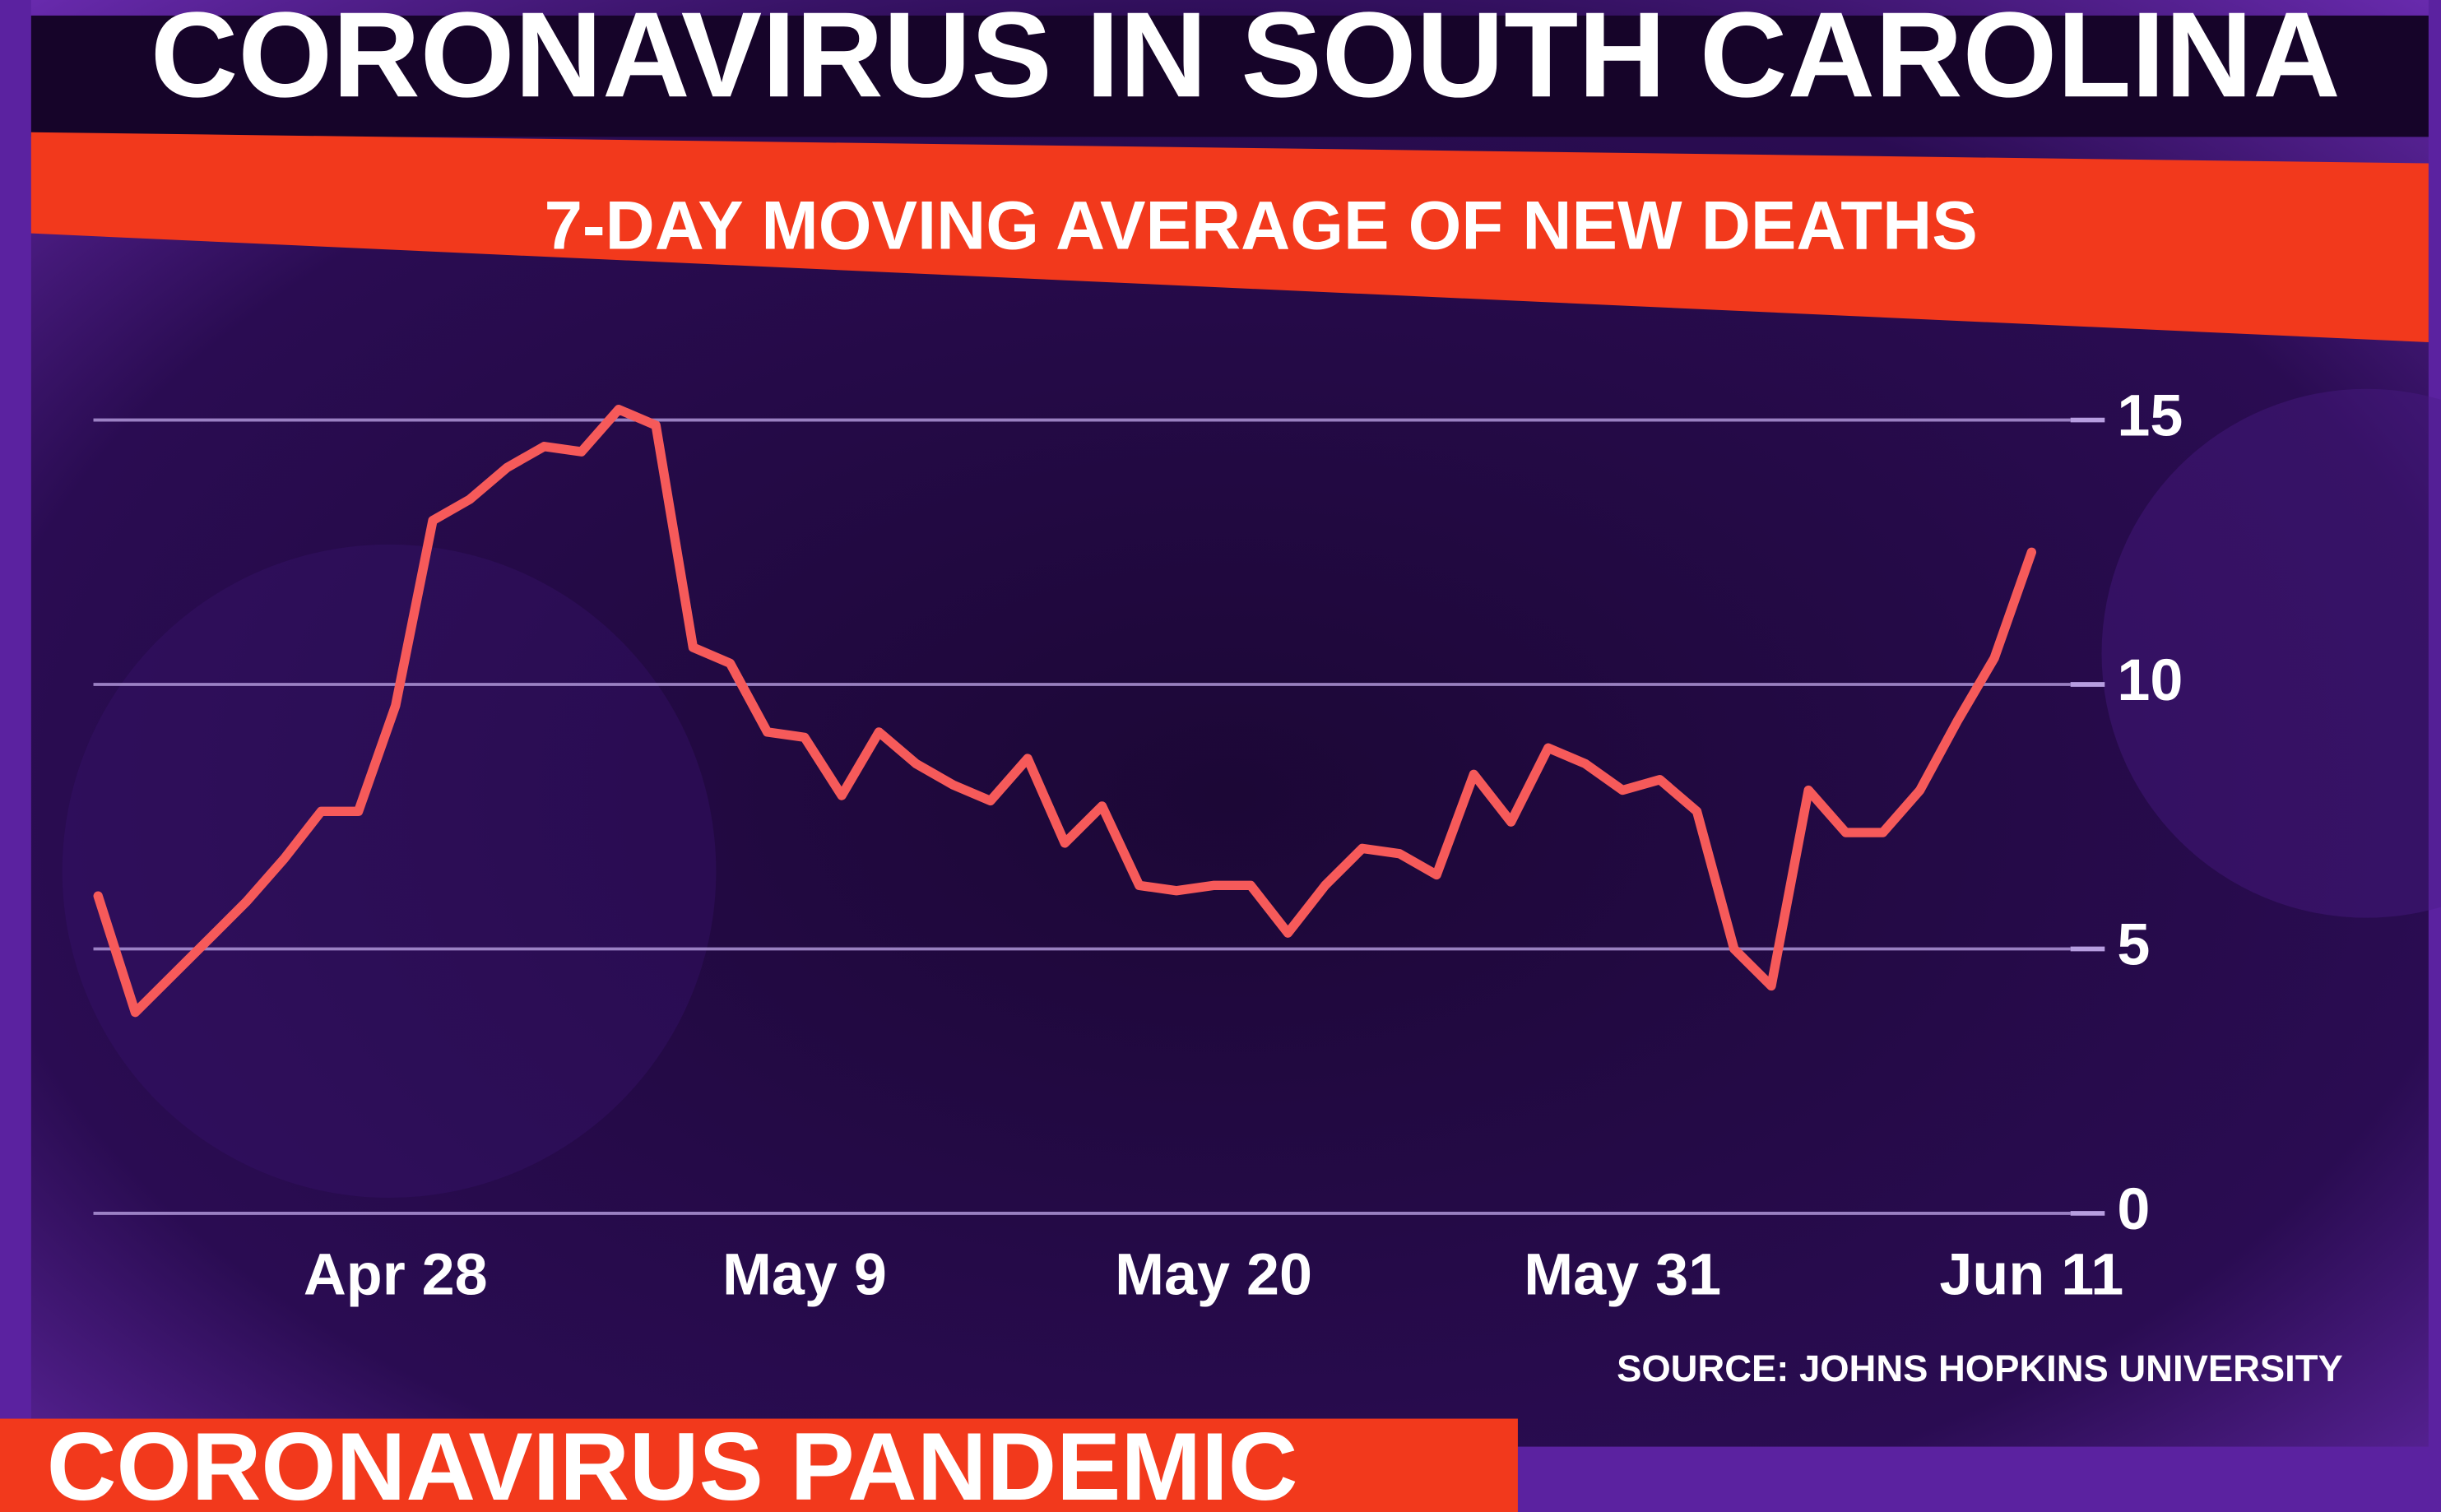 This screenshot has height=1512, width=2441. Describe the element at coordinates (672, 1462) in the screenshot. I see `banner-text: CORONAVIRUS PANDEMIC` at that location.